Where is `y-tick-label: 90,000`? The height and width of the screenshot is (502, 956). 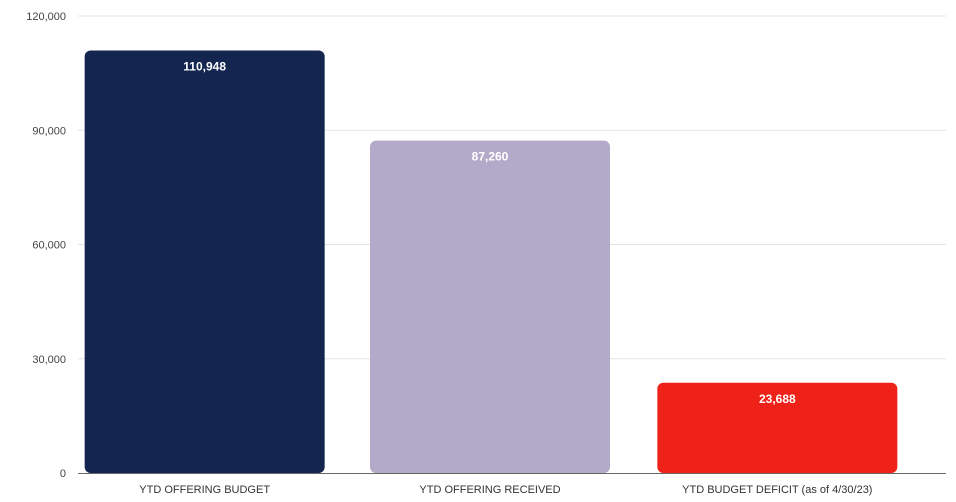
y-tick-label: 90,000 is located at coordinates (49, 131).